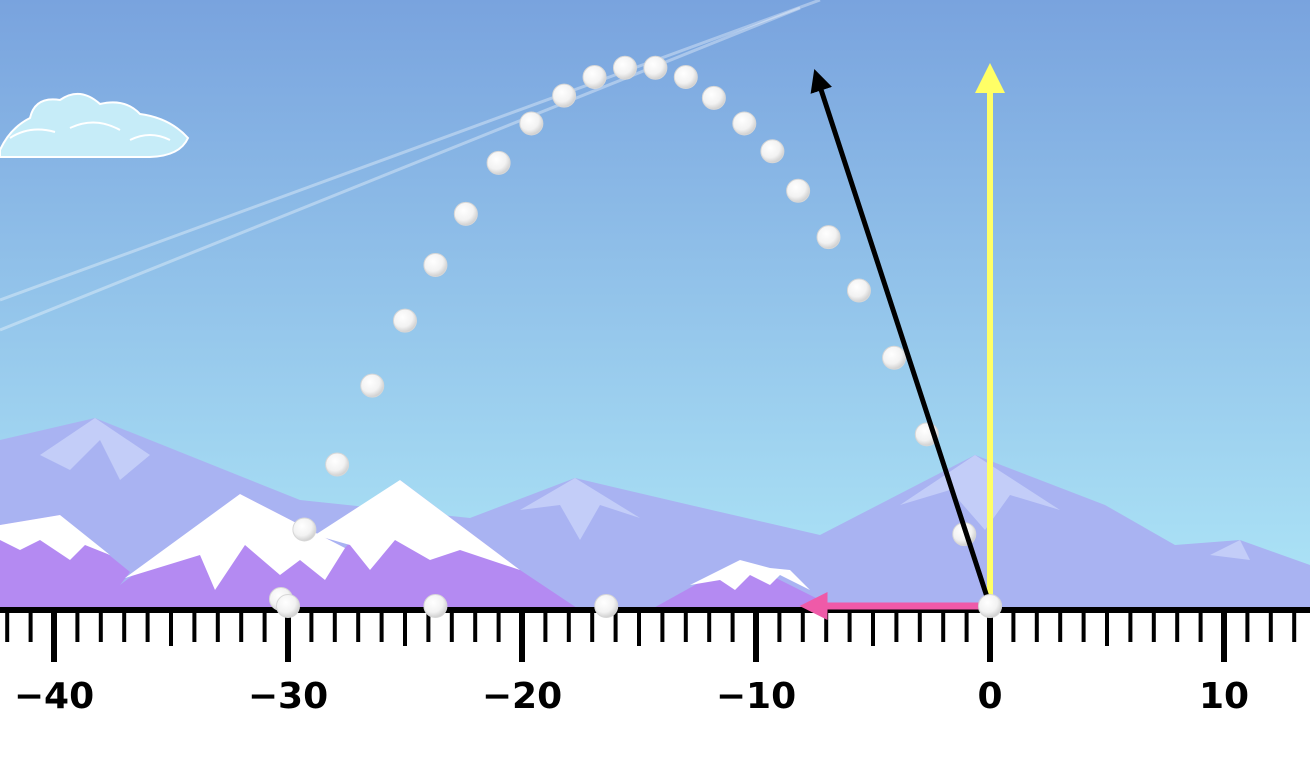 The width and height of the screenshot is (1310, 762). Describe the element at coordinates (522, 696) in the screenshot. I see `tick-label: −20` at that location.